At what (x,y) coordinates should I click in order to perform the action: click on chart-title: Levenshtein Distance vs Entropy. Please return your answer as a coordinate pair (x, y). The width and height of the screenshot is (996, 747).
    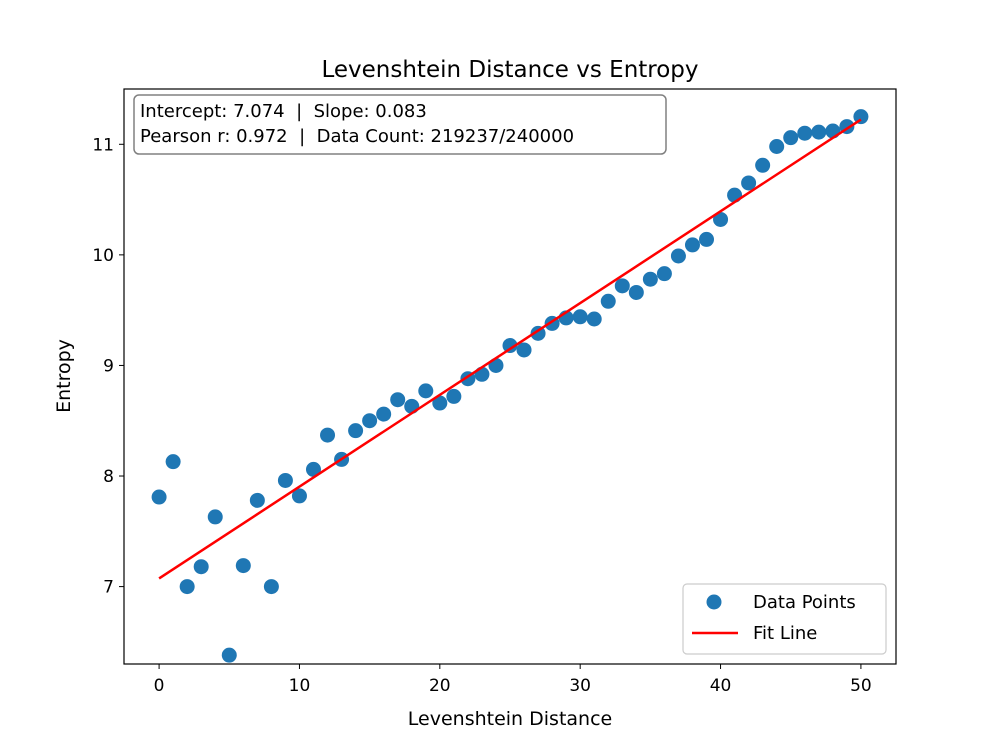
    Looking at the image, I should click on (509, 70).